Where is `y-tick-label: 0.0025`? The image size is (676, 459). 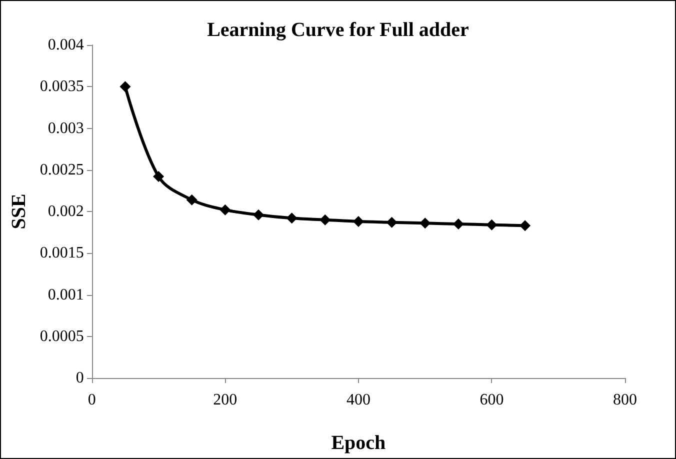
y-tick-label: 0.0025 is located at coordinates (62, 169).